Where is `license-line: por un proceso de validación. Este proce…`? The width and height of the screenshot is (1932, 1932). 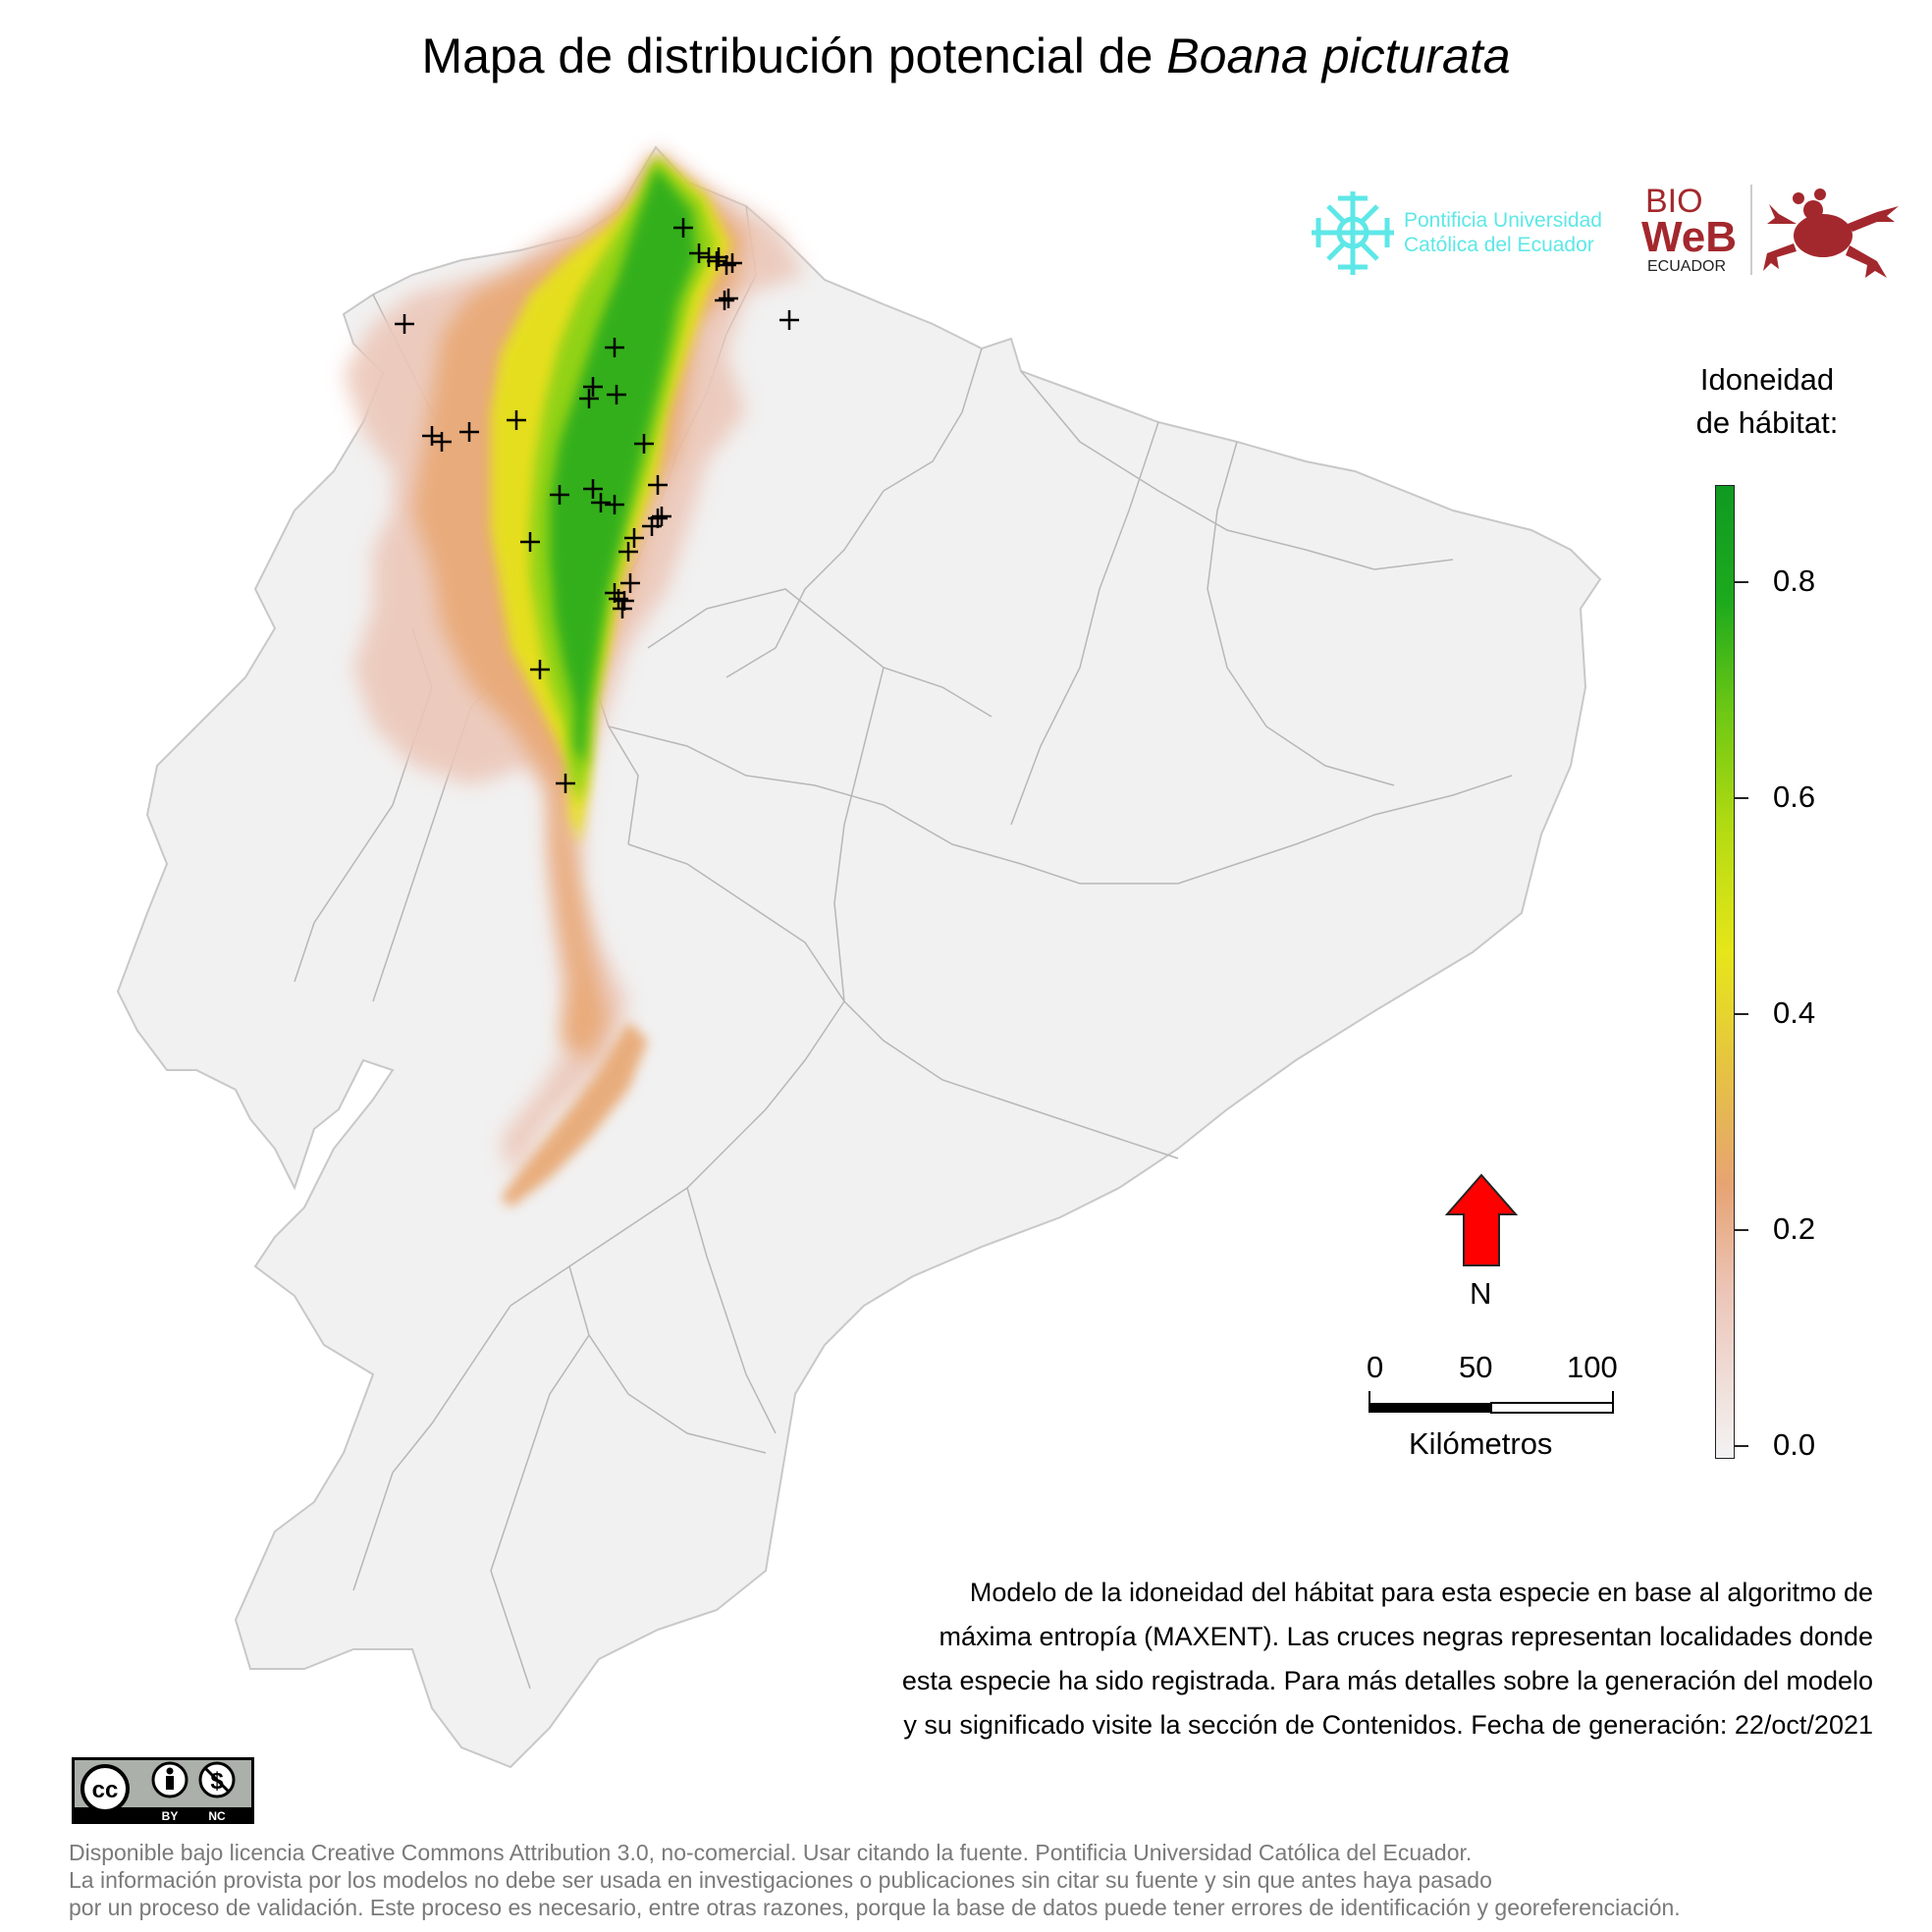
license-line: por un proceso de validación. Este proce… is located at coordinates (875, 1907).